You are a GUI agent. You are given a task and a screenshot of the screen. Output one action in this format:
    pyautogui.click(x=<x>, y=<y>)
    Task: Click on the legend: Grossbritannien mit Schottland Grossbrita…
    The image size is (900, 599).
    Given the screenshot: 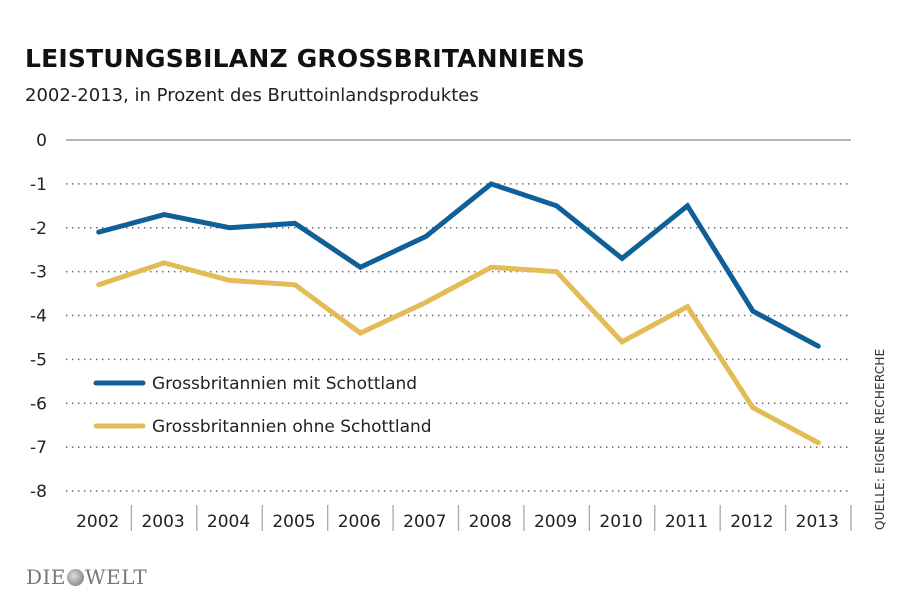 What is the action you would take?
    pyautogui.click(x=262, y=405)
    